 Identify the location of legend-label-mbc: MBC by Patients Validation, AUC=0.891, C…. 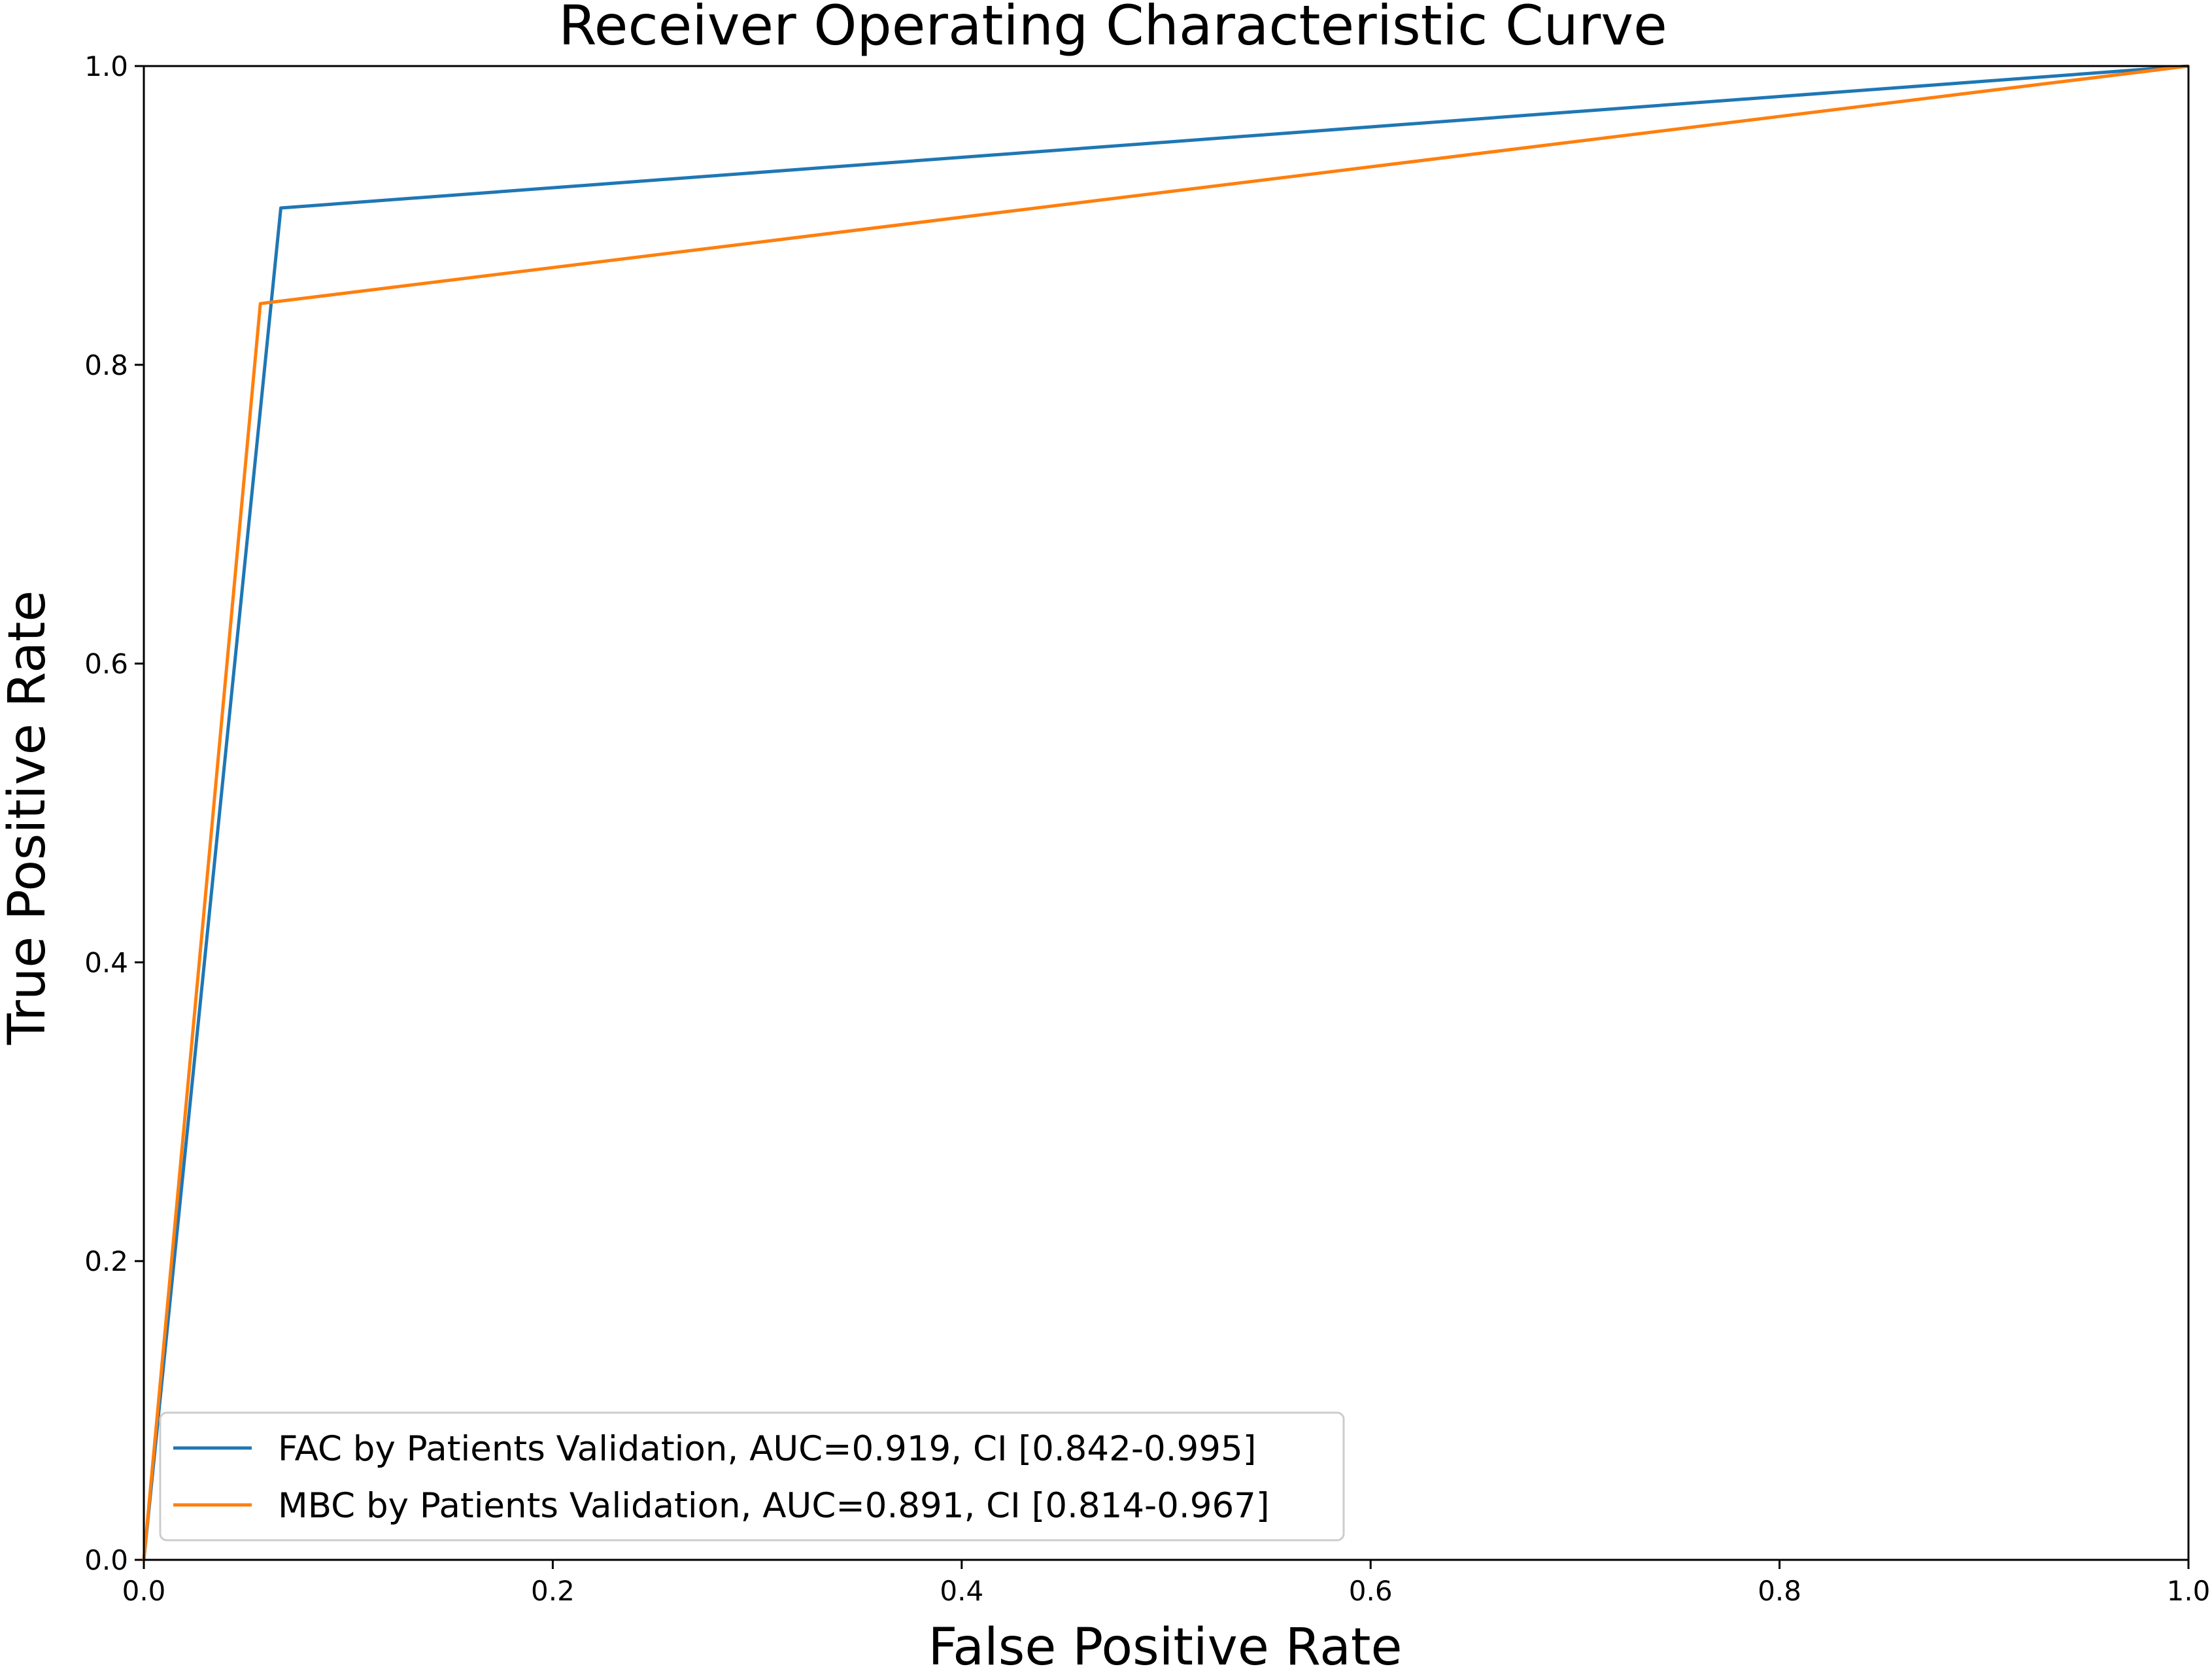
(774, 1506).